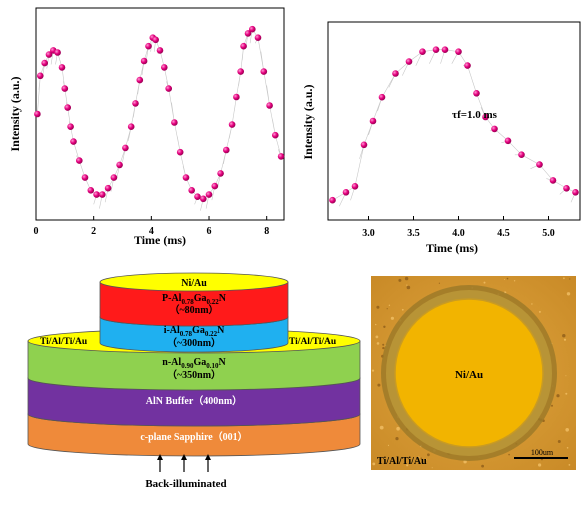 The width and height of the screenshot is (584, 509). Describe the element at coordinates (454, 128) in the screenshot. I see `trace-line` at that location.